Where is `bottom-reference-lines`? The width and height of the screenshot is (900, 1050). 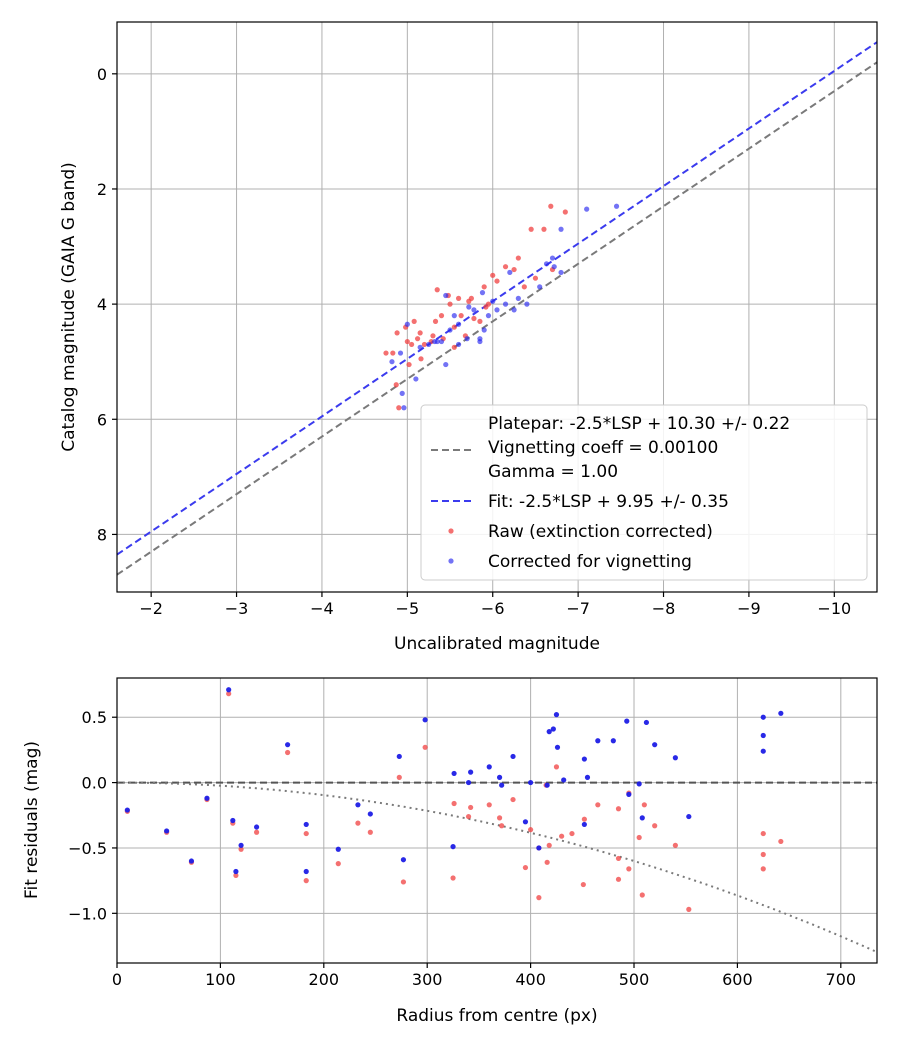
bottom-reference-lines is located at coordinates (497, 867).